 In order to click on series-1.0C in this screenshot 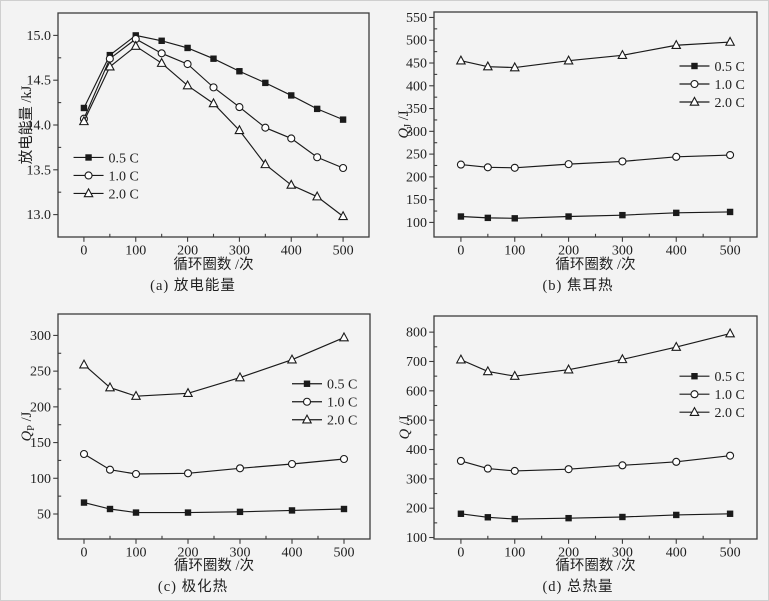, I will do `click(595, 463)`.